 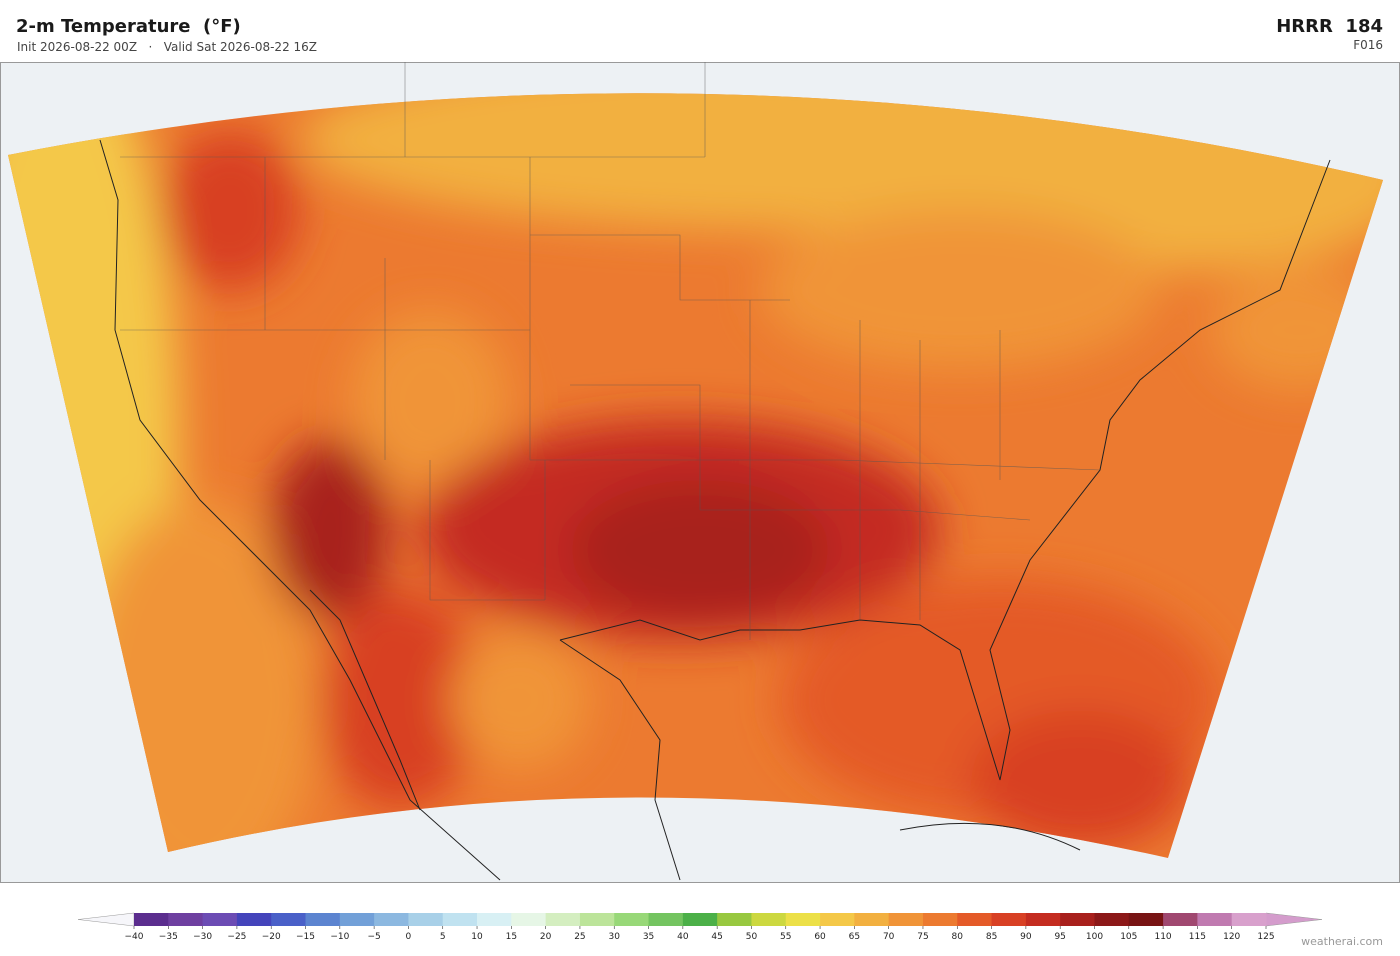 I want to click on colorbar-tick-label: 40, so click(x=683, y=937).